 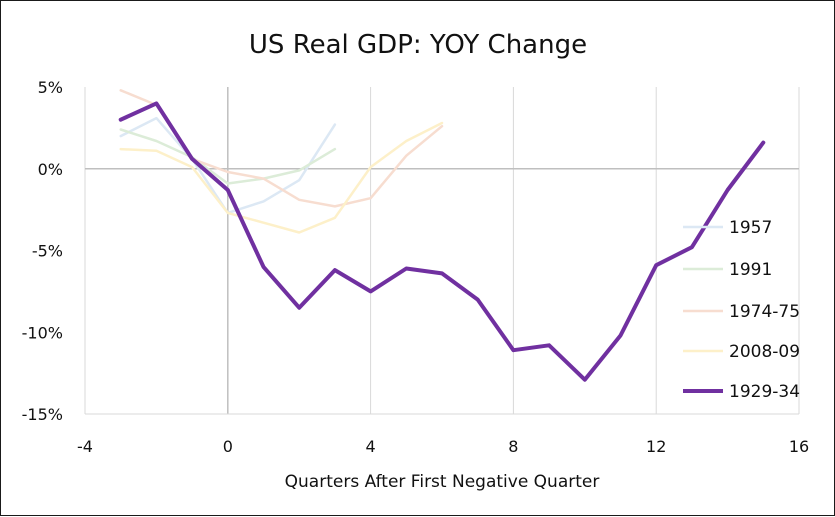 I want to click on y-tick-label: -5%, so click(x=47, y=251).